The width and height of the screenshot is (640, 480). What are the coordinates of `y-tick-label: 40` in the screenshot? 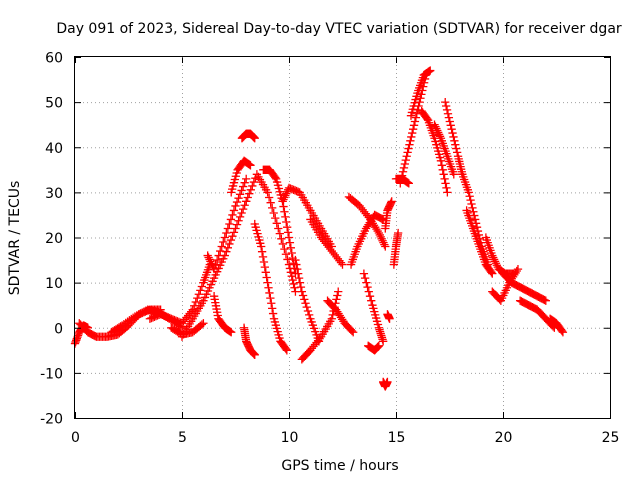 It's located at (54, 149).